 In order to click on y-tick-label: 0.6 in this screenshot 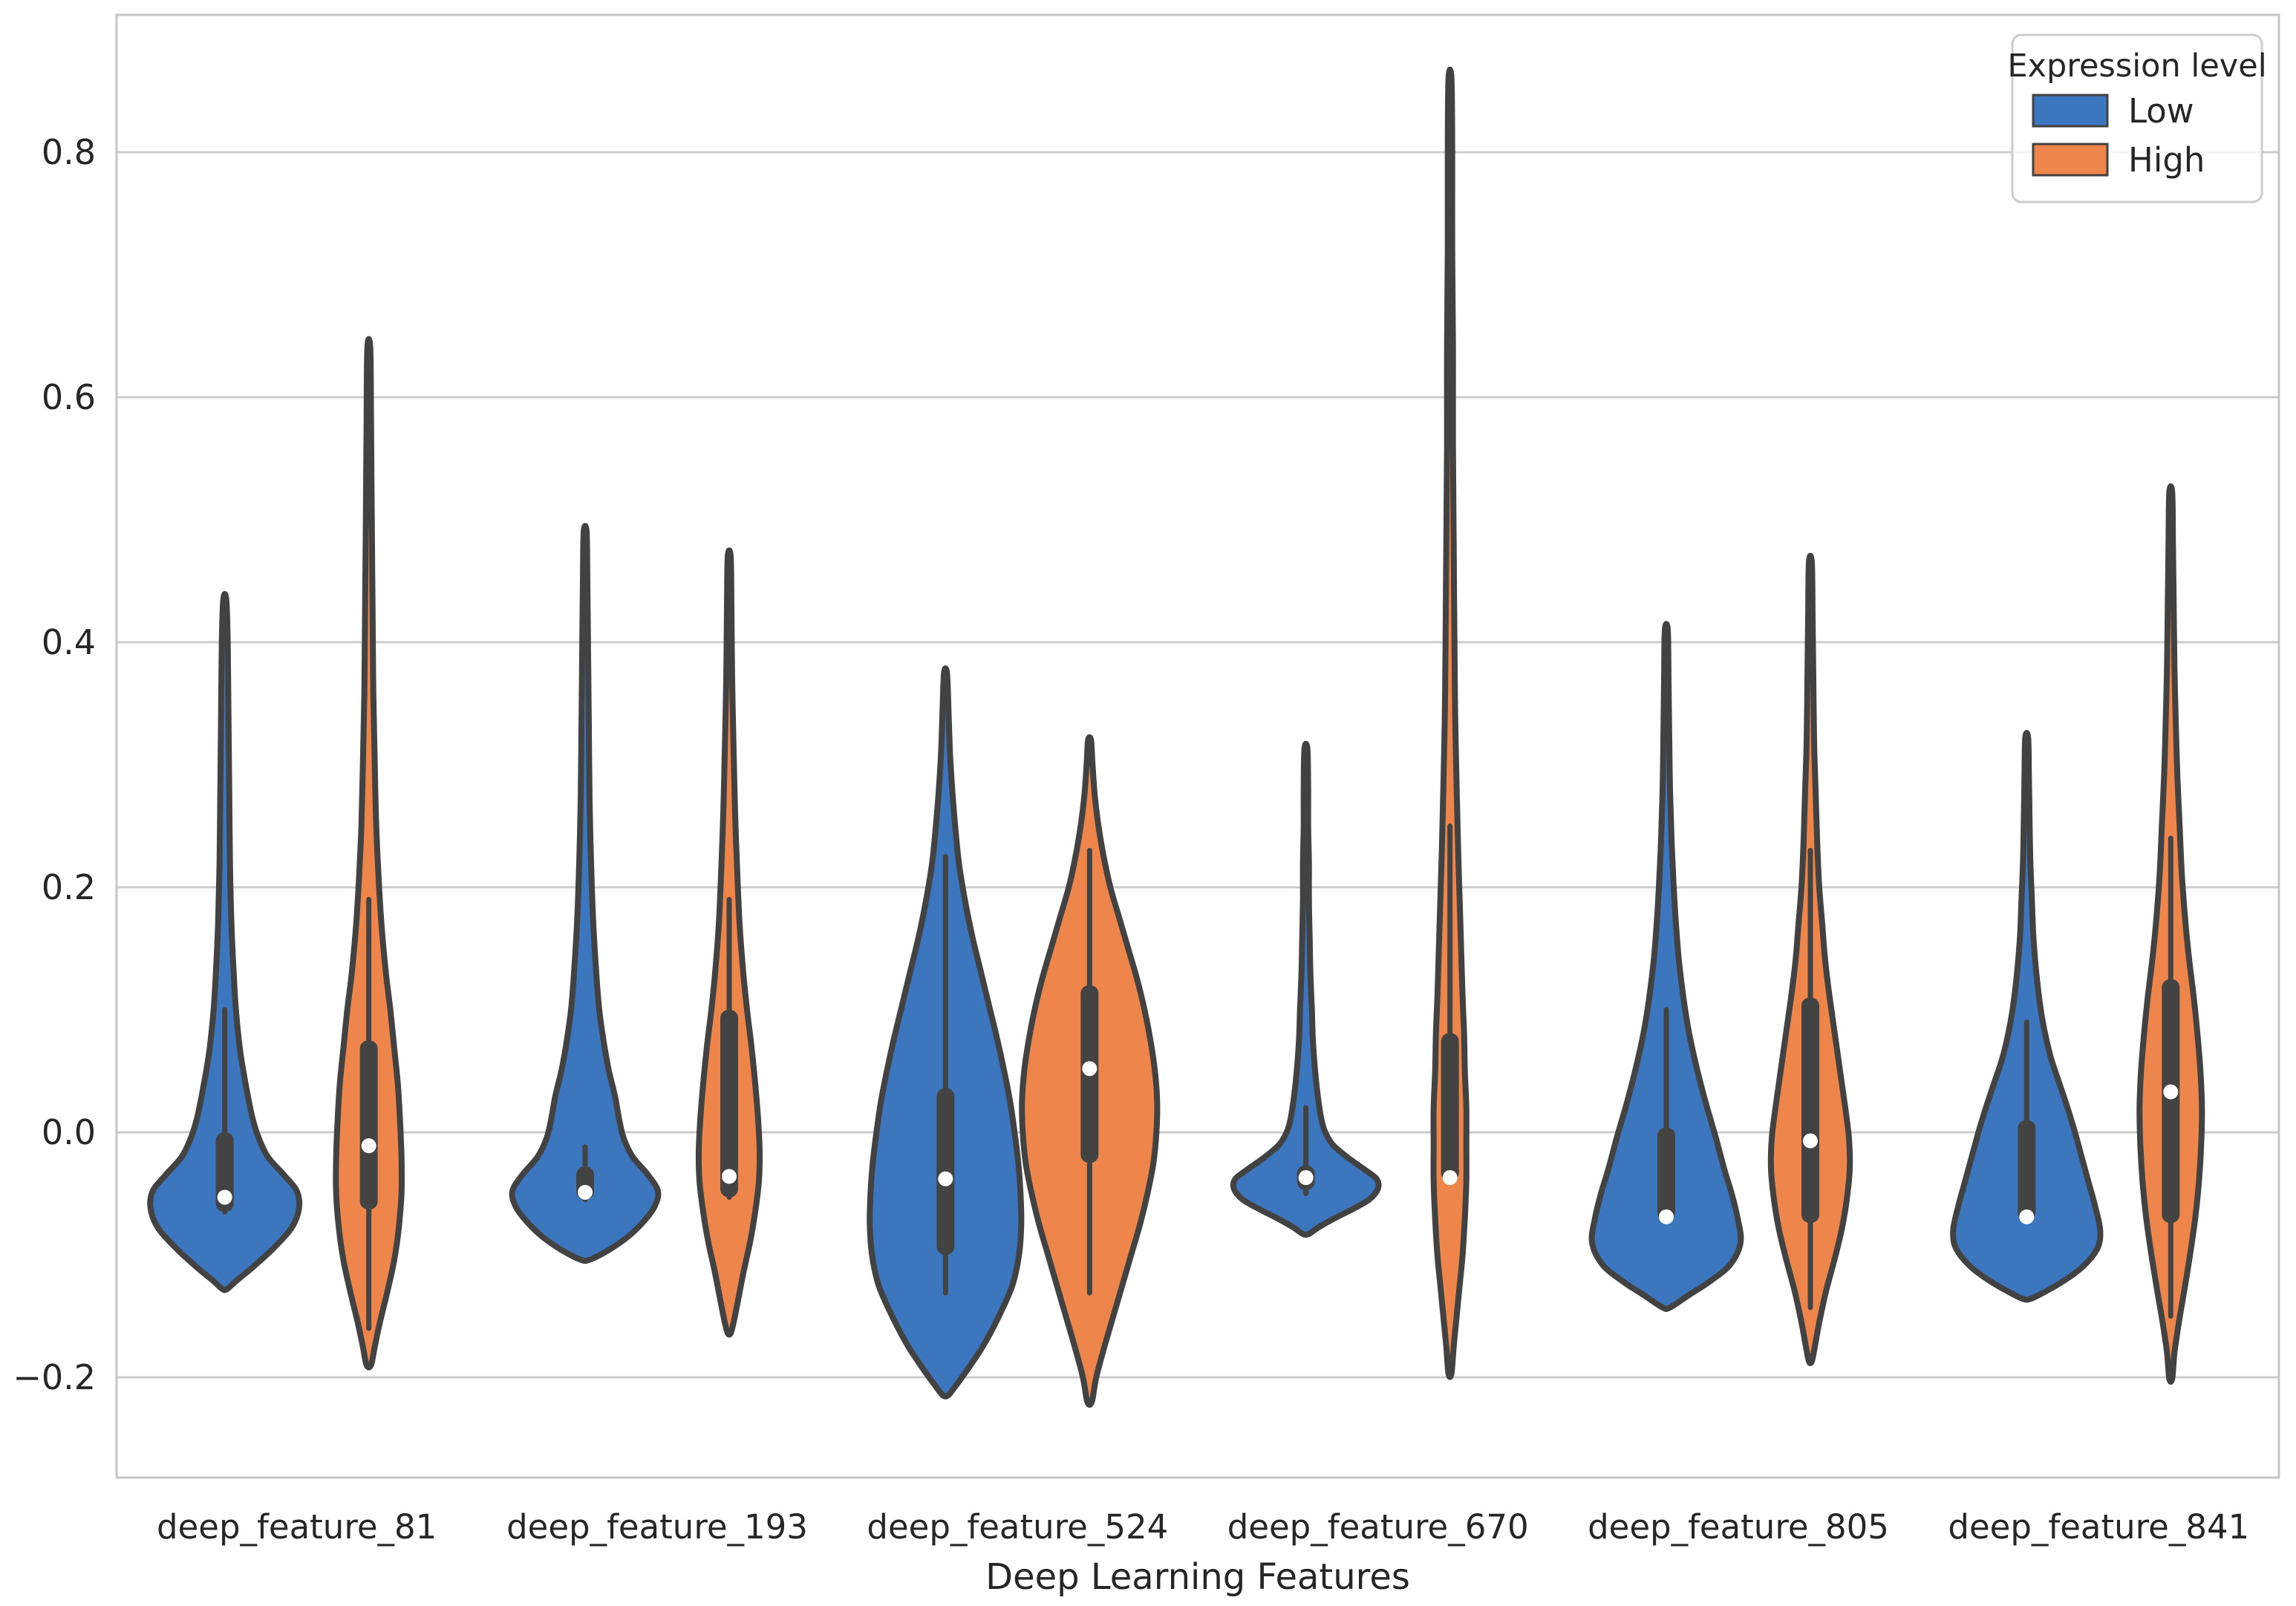, I will do `click(69, 397)`.